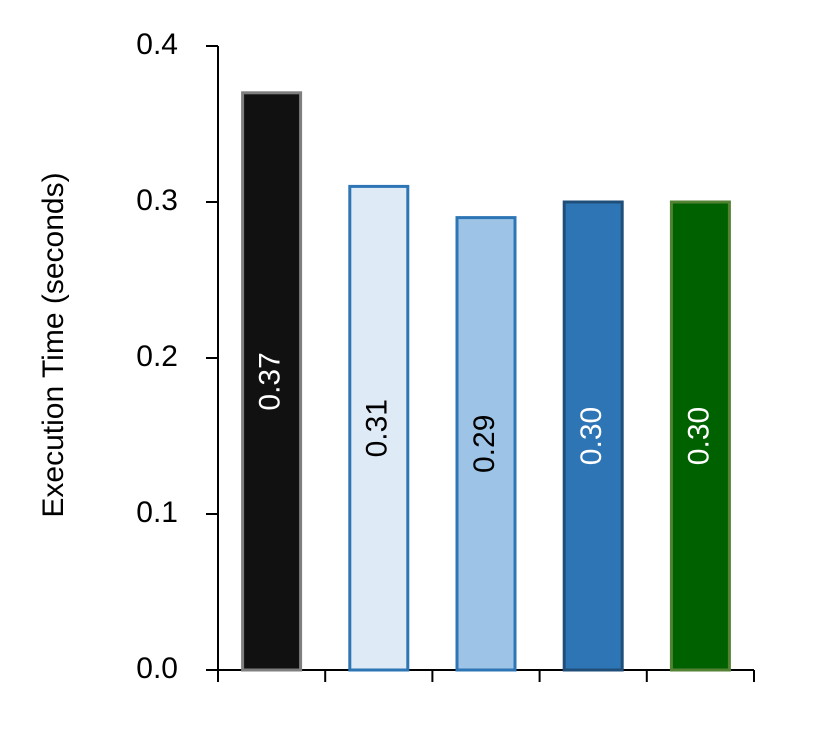  I want to click on y-tick-label: 0.2, so click(157, 356).